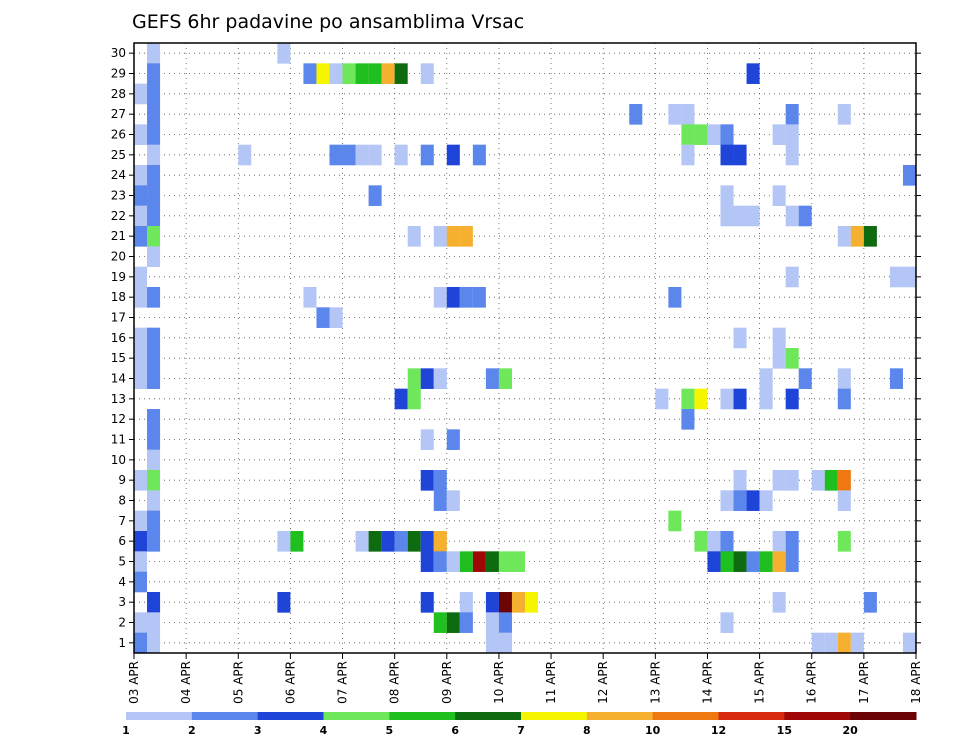 This screenshot has width=960, height=742. I want to click on y-tick-label: 20, so click(118, 257).